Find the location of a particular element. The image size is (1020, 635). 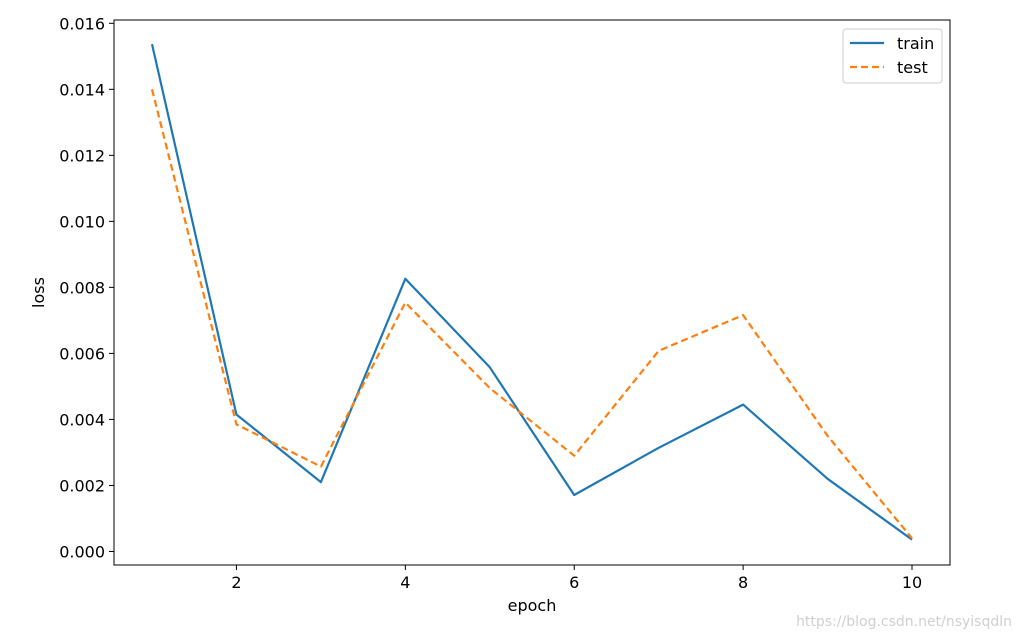

legend-label-test: test is located at coordinates (912, 67).